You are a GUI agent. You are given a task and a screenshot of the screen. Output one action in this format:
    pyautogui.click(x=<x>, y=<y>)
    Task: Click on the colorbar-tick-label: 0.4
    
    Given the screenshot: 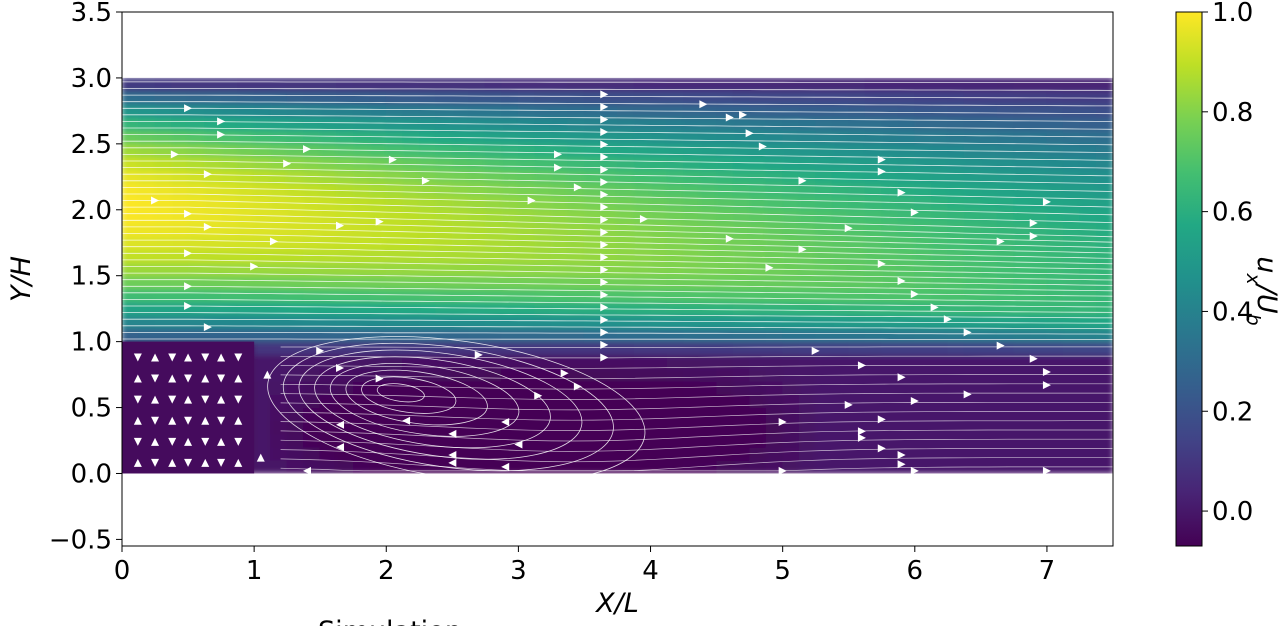 What is the action you would take?
    pyautogui.click(x=1232, y=312)
    